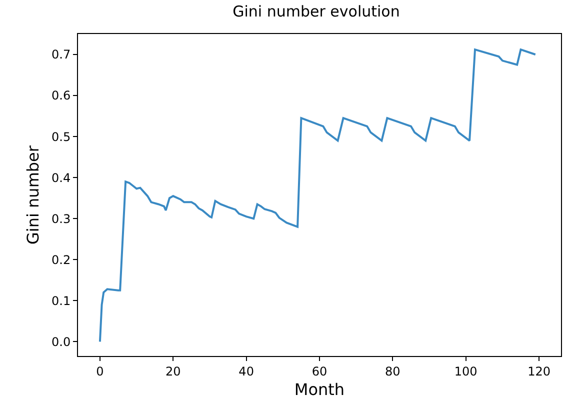 This screenshot has width=575, height=408. Describe the element at coordinates (392, 371) in the screenshot. I see `x-tick-label: 80` at that location.